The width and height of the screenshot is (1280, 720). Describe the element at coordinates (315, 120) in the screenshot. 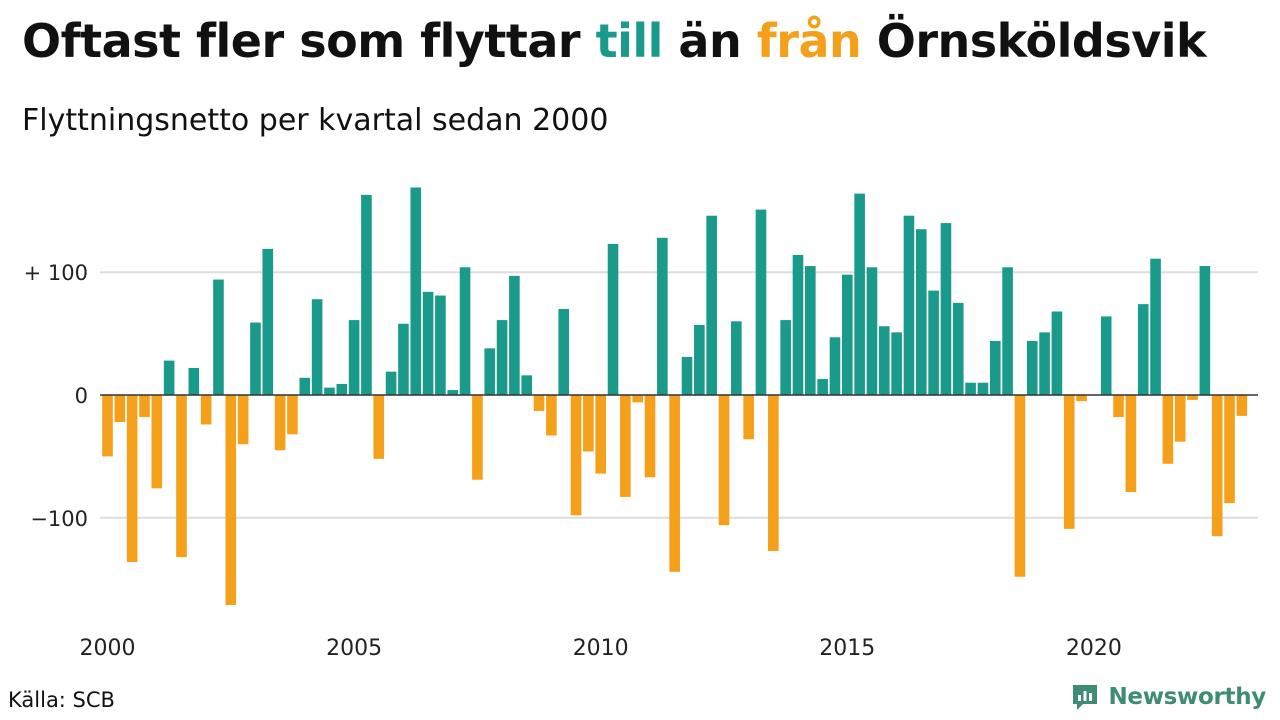

I see `chart-subtitle: Flyttningsnetto per kvartal sedan 2000` at that location.